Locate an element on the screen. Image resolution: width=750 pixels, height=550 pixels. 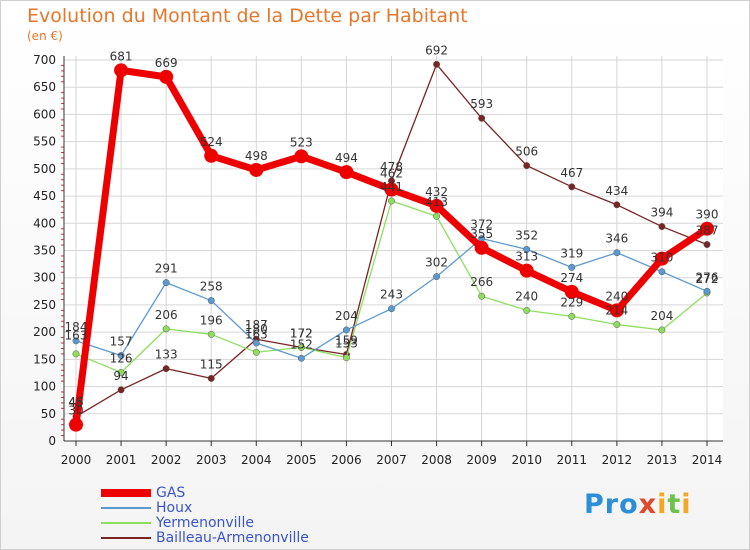
data-label-bailleau-armenonville: 94 is located at coordinates (120, 376).